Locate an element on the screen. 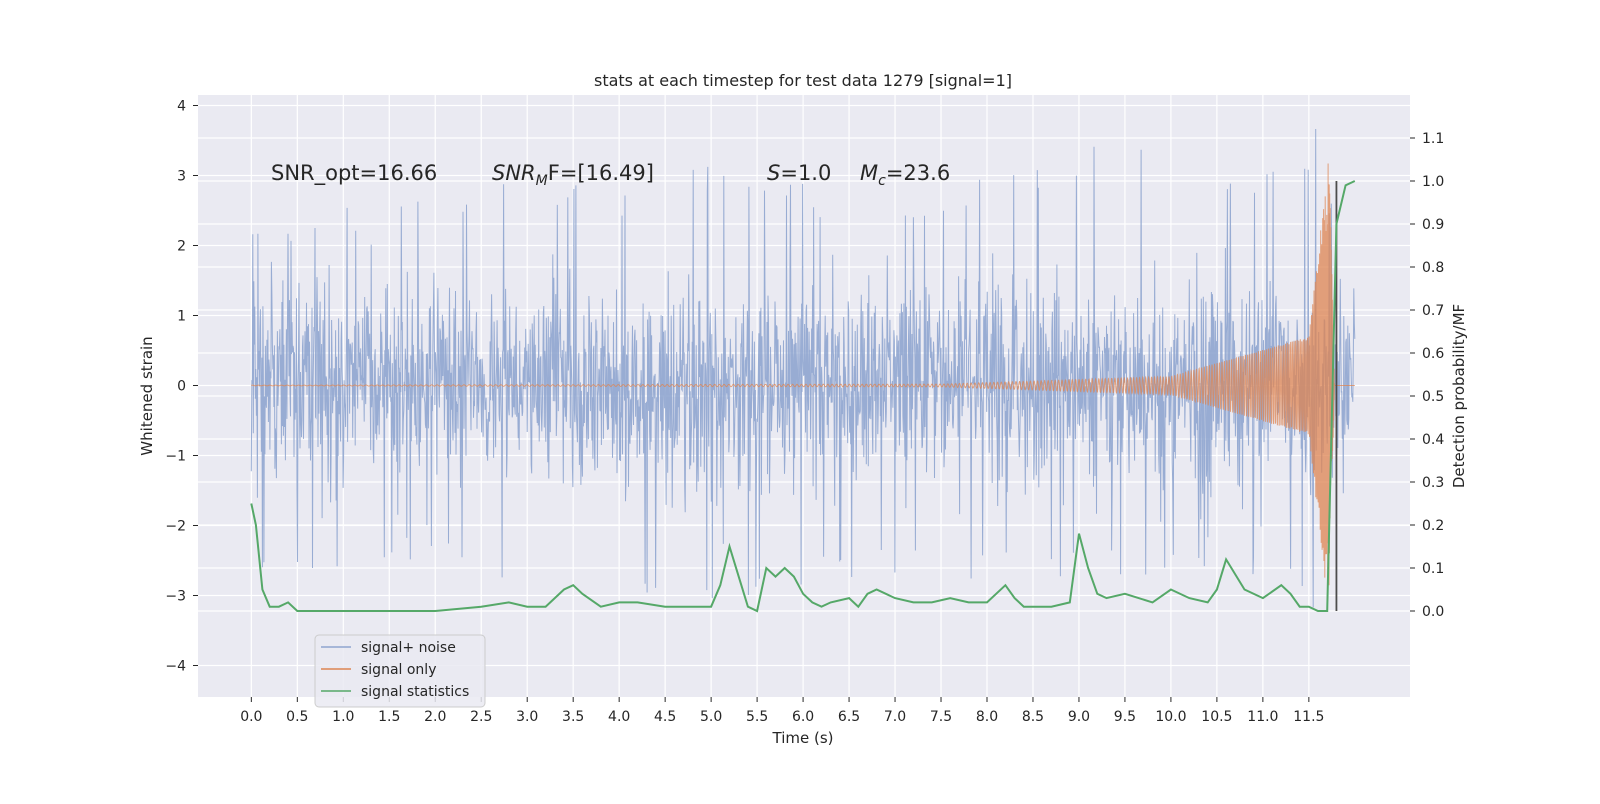 The height and width of the screenshot is (804, 1600). y-right-tick-label: 0.3 is located at coordinates (1433, 483).